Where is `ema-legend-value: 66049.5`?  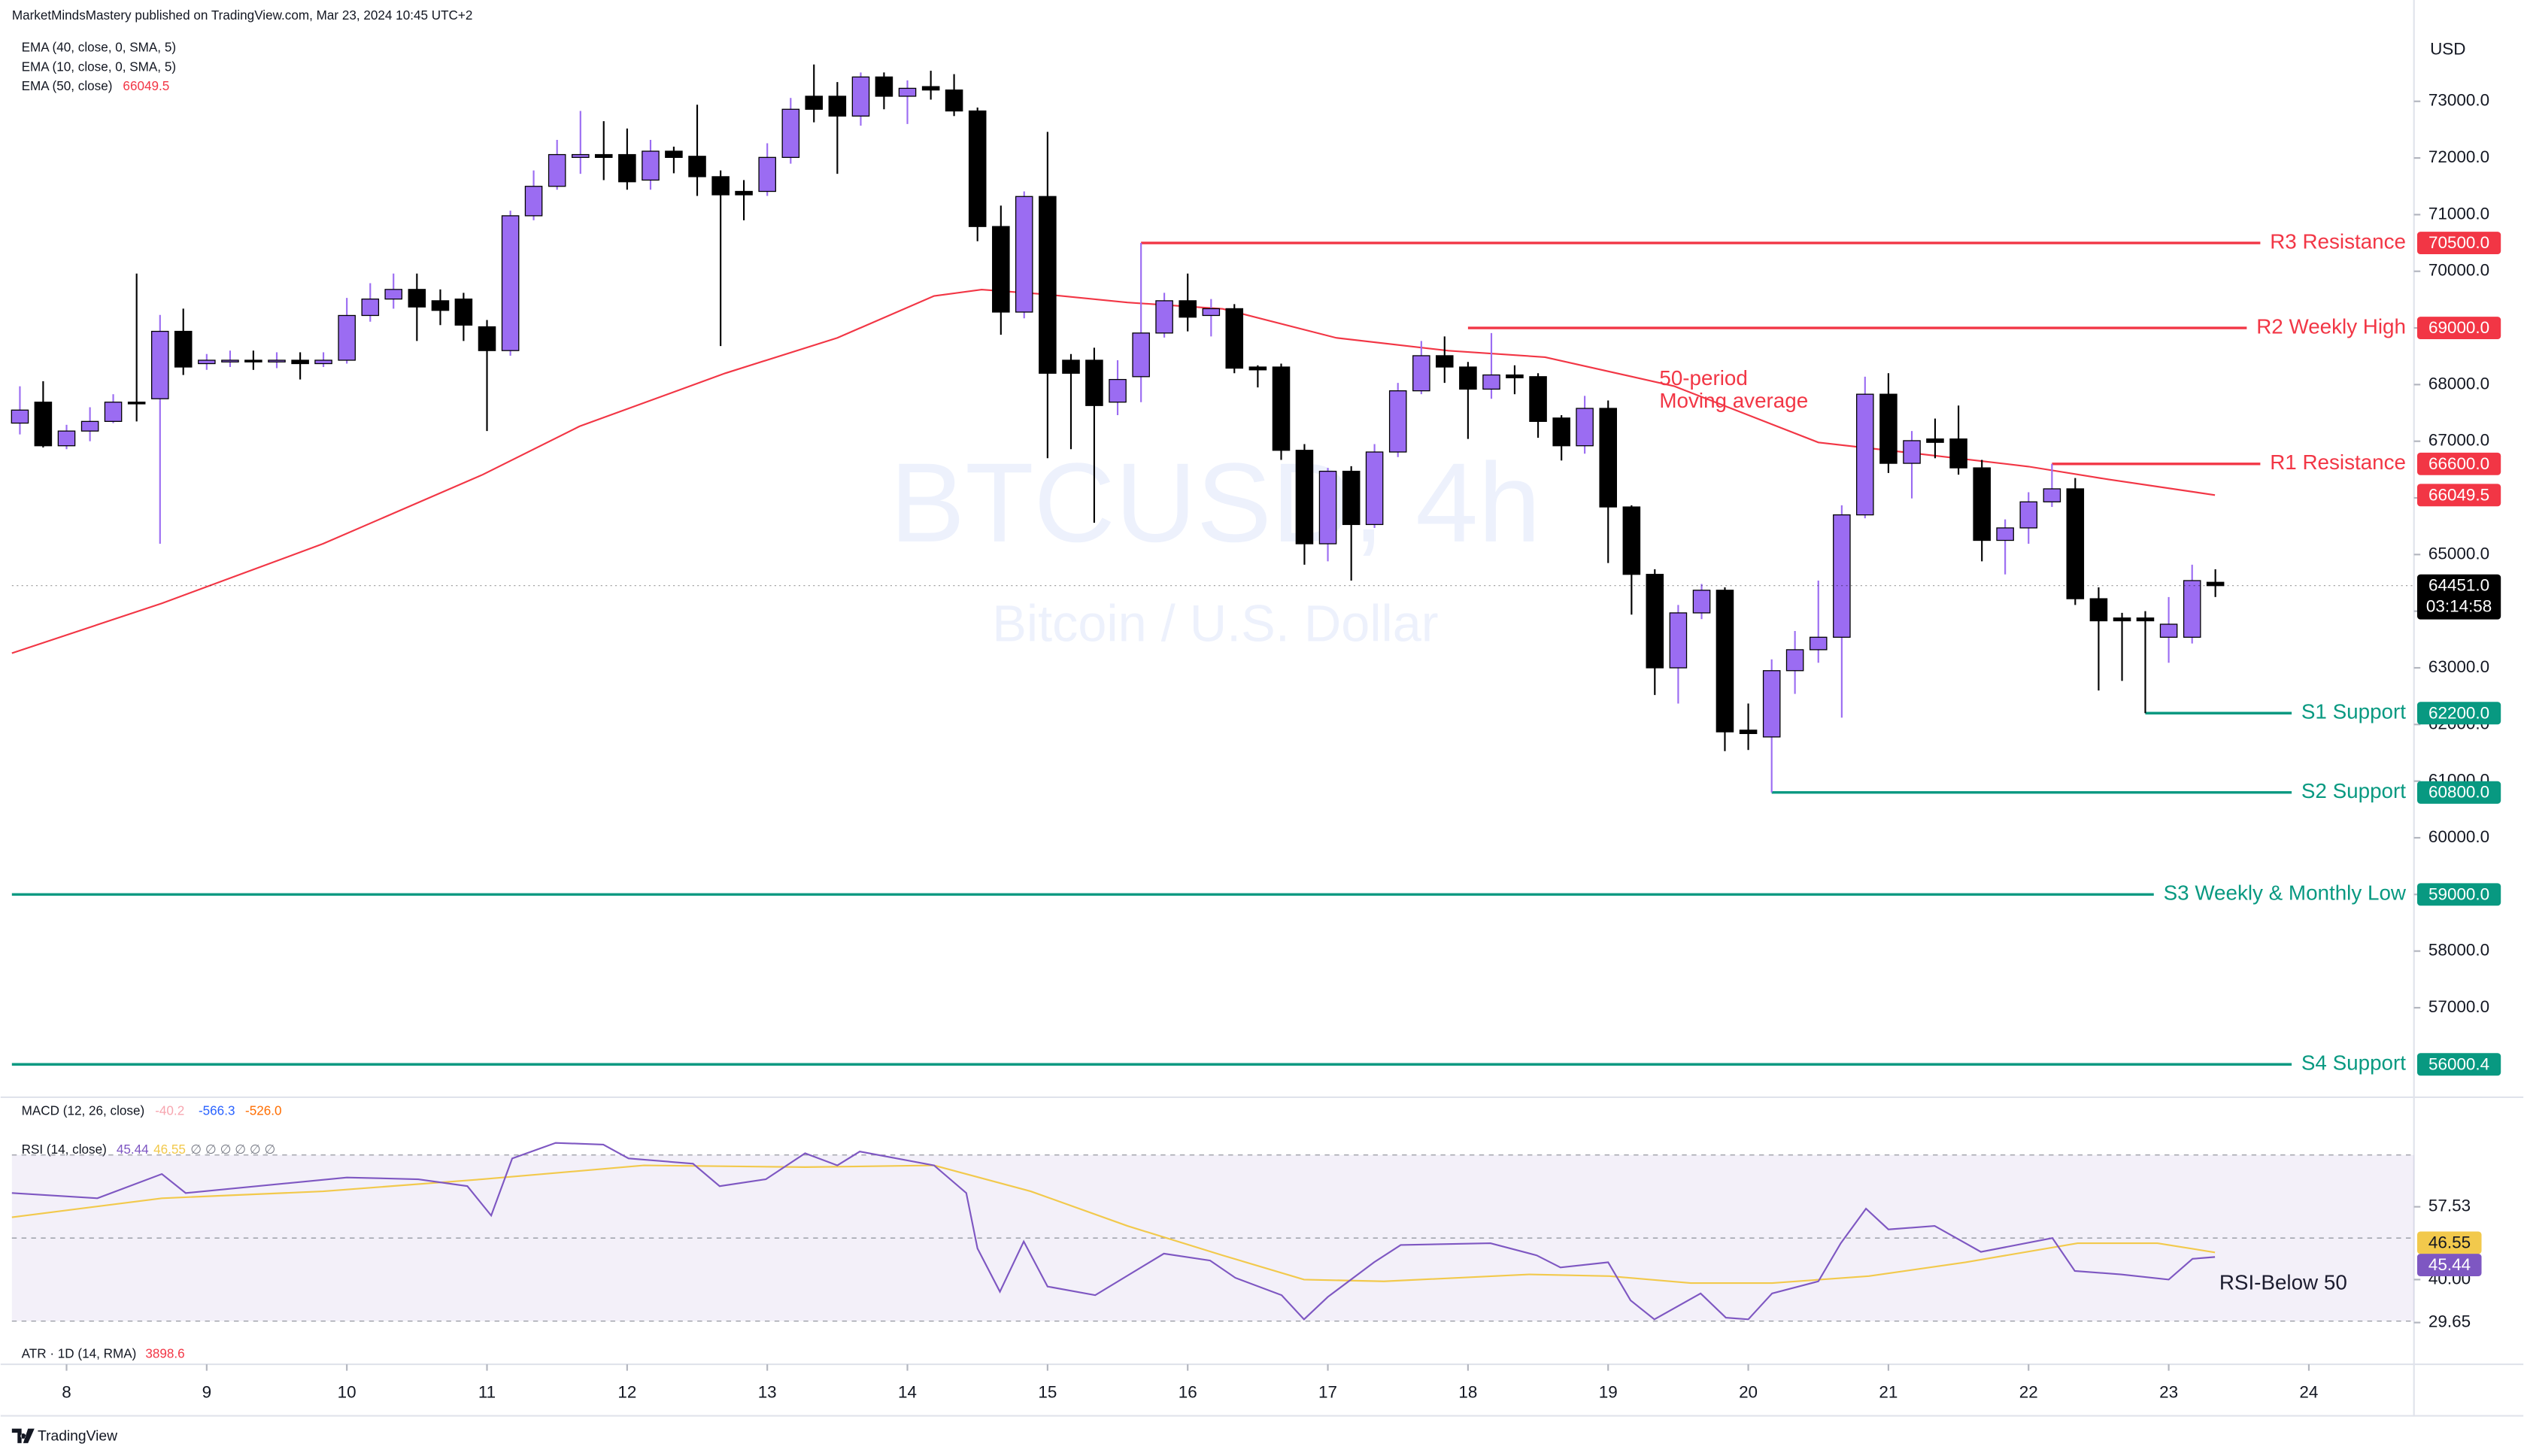
ema-legend-value: 66049.5 is located at coordinates (146, 86).